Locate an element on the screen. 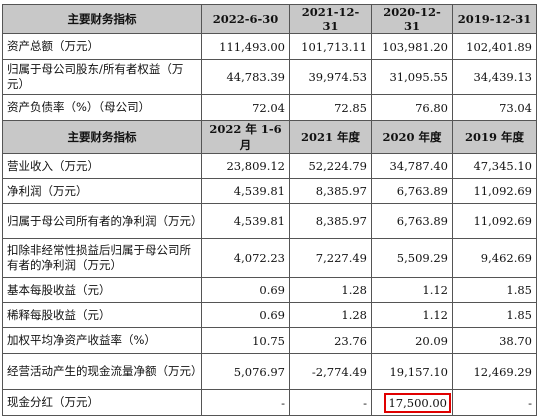 This screenshot has width=540, height=416. value-cell: 34,439.13 is located at coordinates (494, 77).